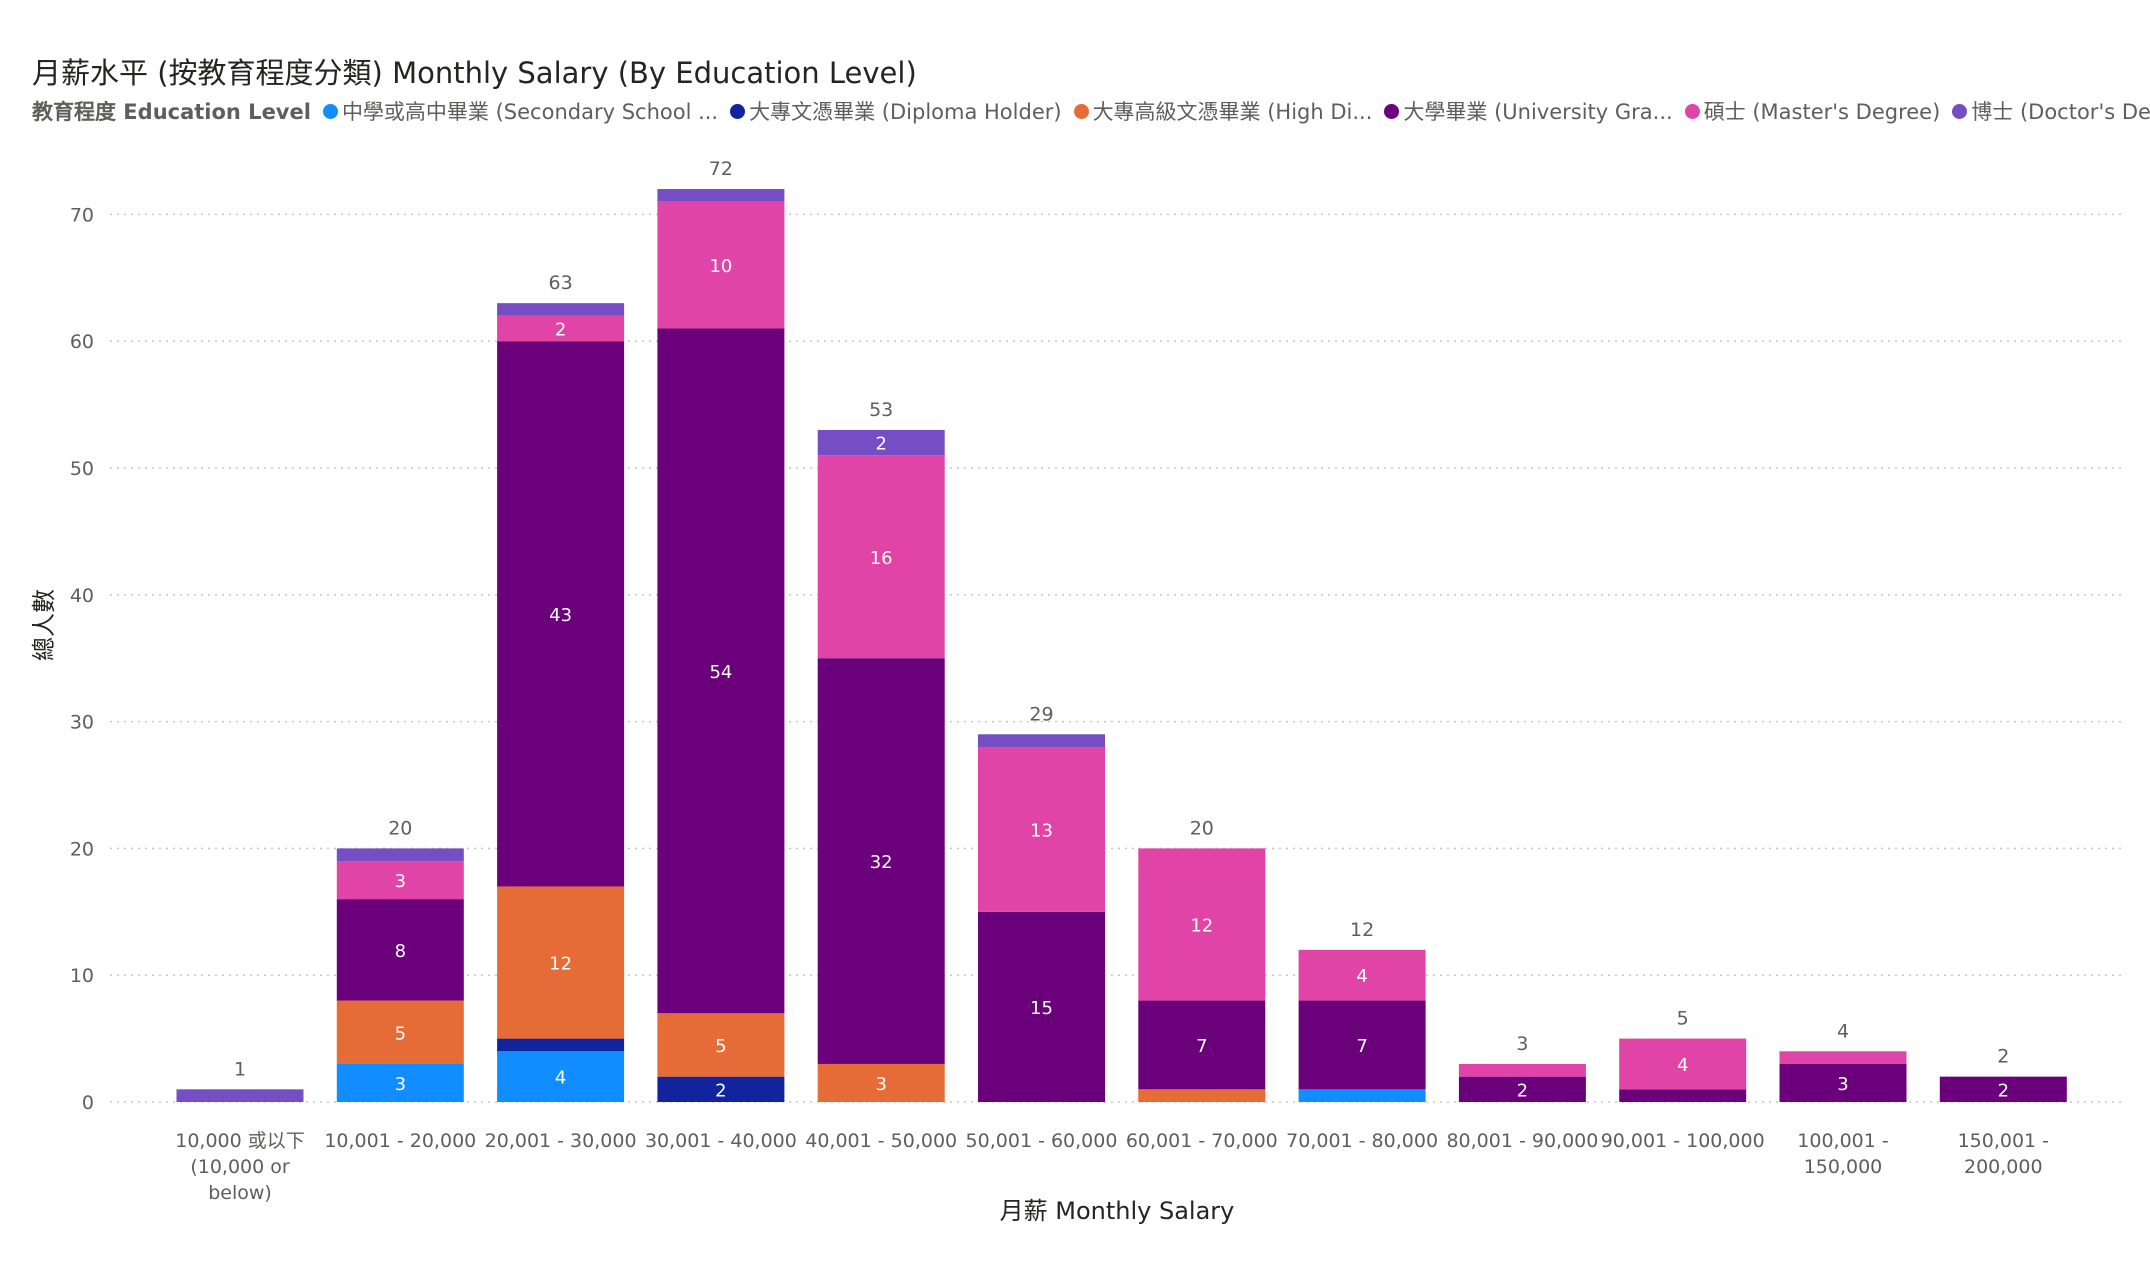 The width and height of the screenshot is (2150, 1275). Describe the element at coordinates (171, 112) in the screenshot. I see `legend-title: 教育程度 Education Level` at that location.